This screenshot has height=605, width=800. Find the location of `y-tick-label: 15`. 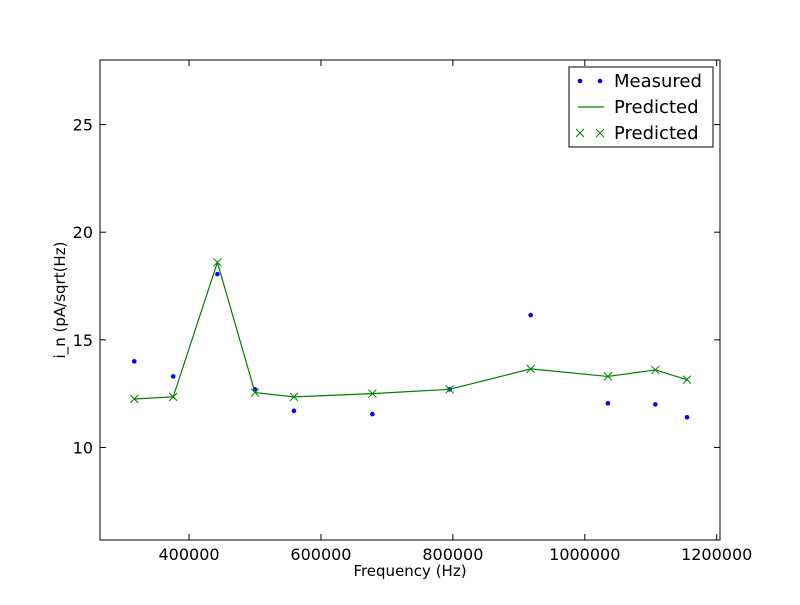

y-tick-label: 15 is located at coordinates (83, 340).